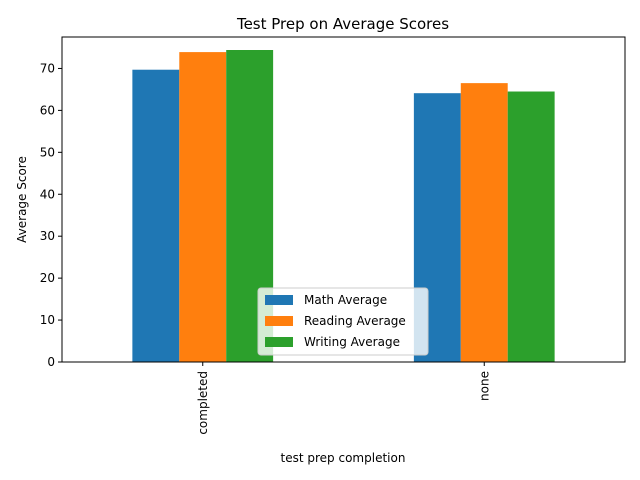  I want to click on legend-label: Reading Average, so click(355, 321).